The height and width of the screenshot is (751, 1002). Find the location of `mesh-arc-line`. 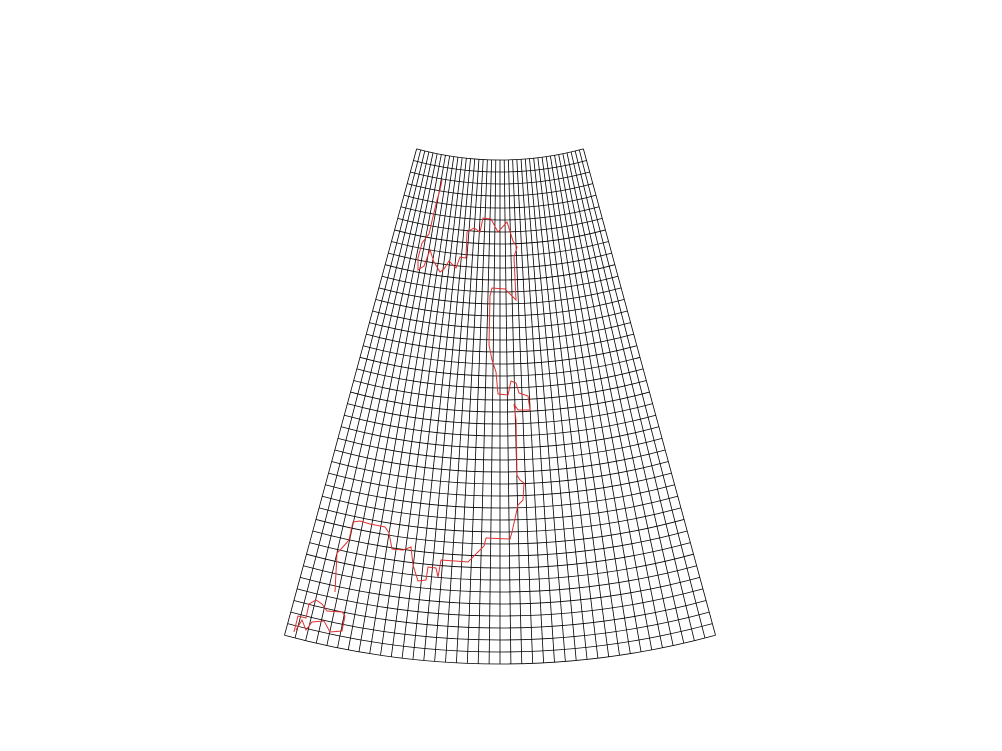

mesh-arc-line is located at coordinates (500, 154).